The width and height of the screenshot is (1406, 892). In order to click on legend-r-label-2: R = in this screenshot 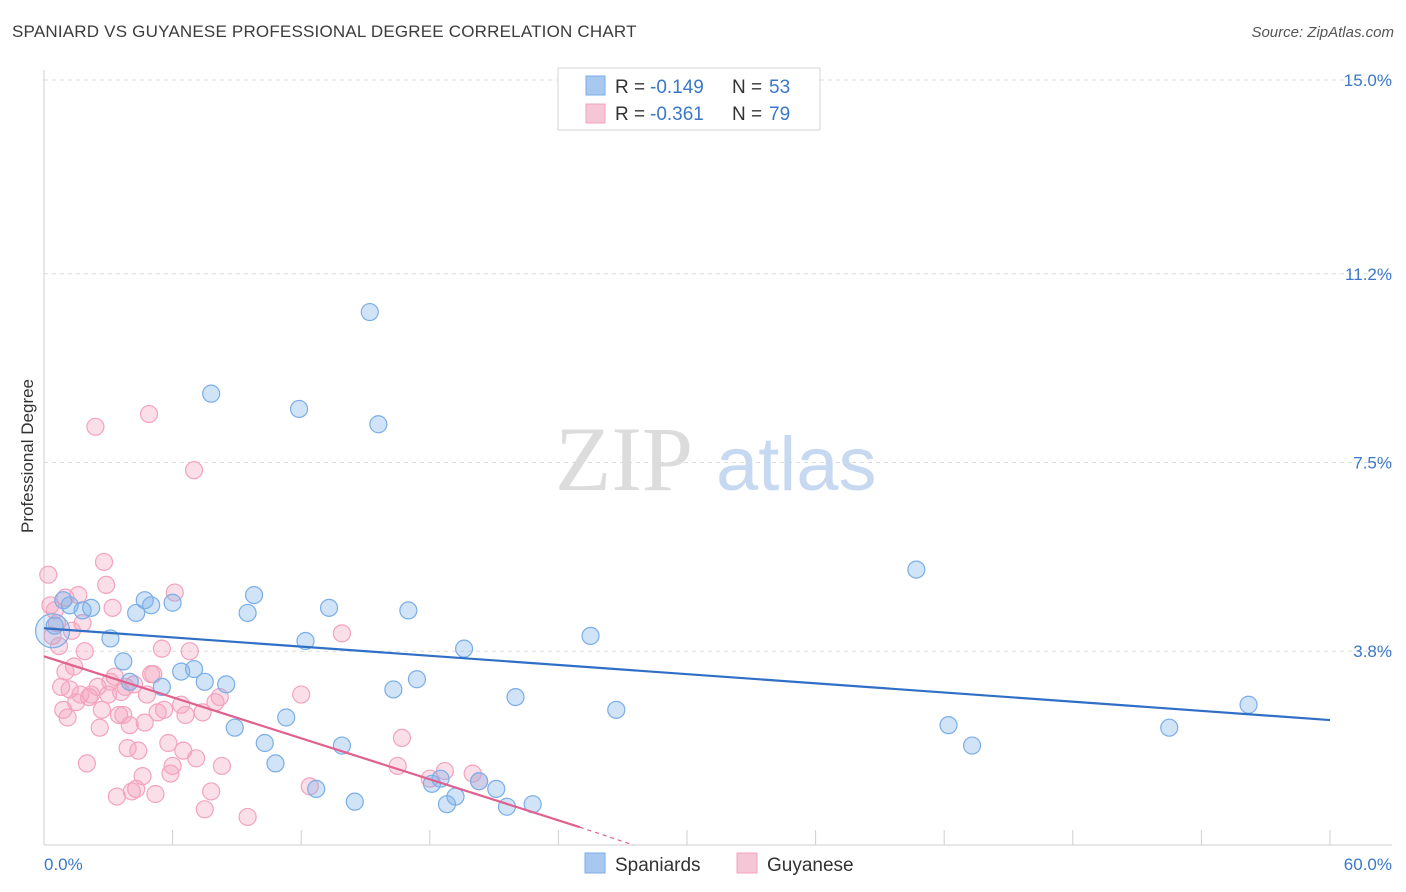, I will do `click(630, 114)`.